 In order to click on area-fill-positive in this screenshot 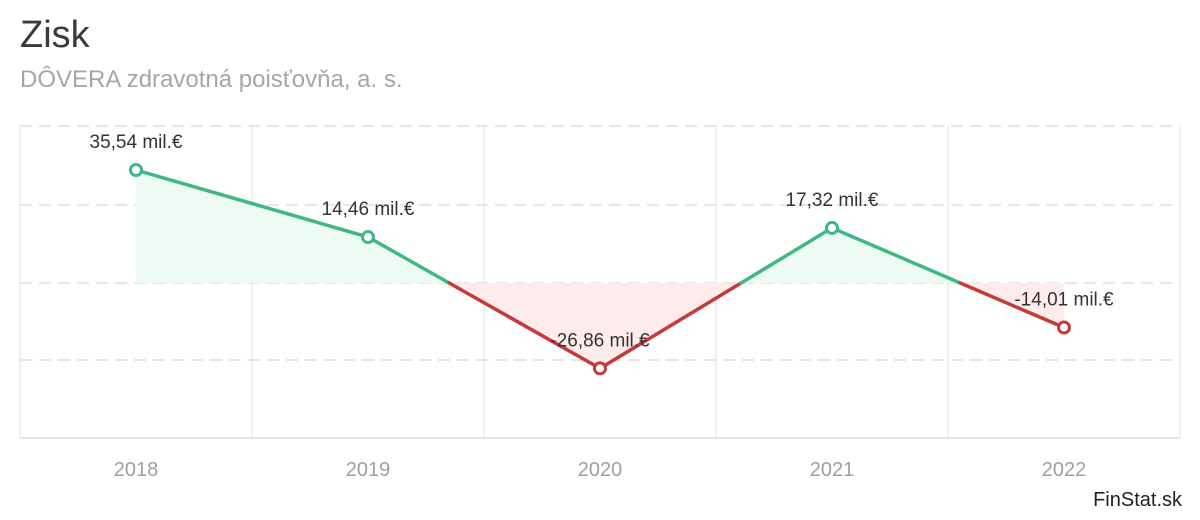, I will do `click(252, 226)`.